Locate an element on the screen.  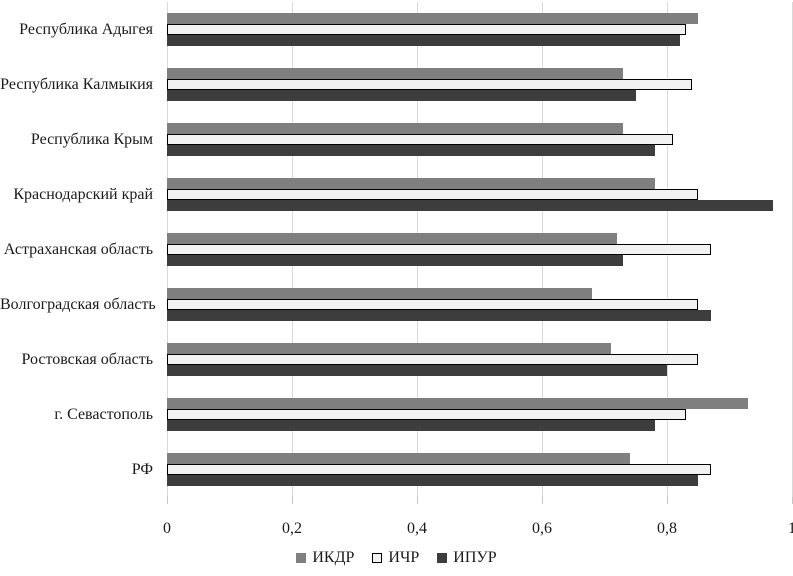
x-tick-label: 0,4 is located at coordinates (417, 528).